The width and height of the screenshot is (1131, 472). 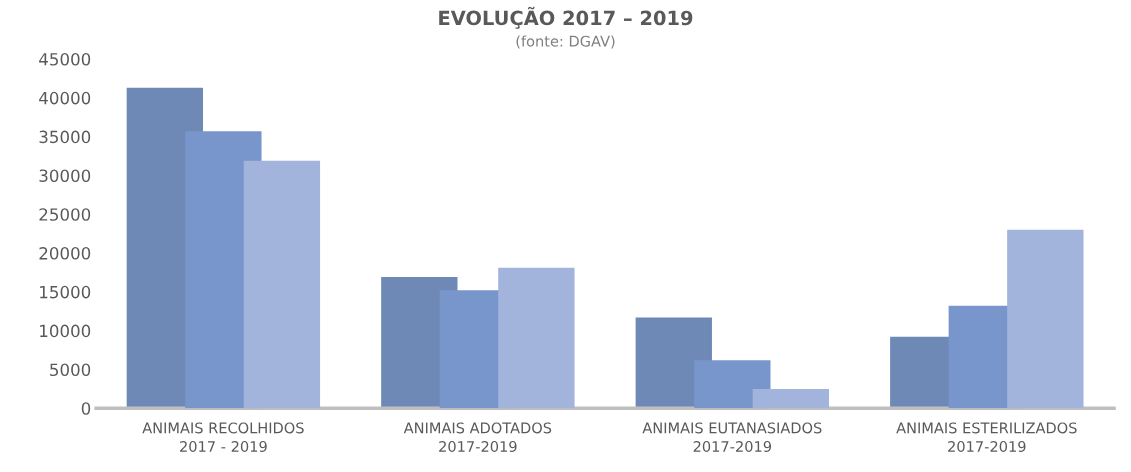 I want to click on chart-title: EVOLUÇÃO 2017 – 2019, so click(x=566, y=17).